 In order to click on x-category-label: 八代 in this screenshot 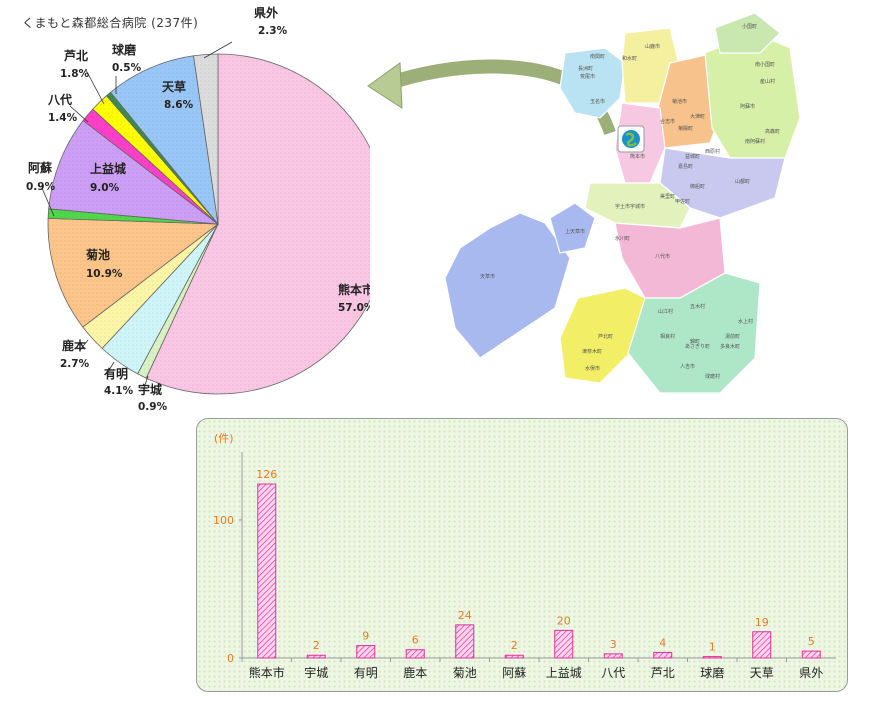, I will do `click(613, 673)`.